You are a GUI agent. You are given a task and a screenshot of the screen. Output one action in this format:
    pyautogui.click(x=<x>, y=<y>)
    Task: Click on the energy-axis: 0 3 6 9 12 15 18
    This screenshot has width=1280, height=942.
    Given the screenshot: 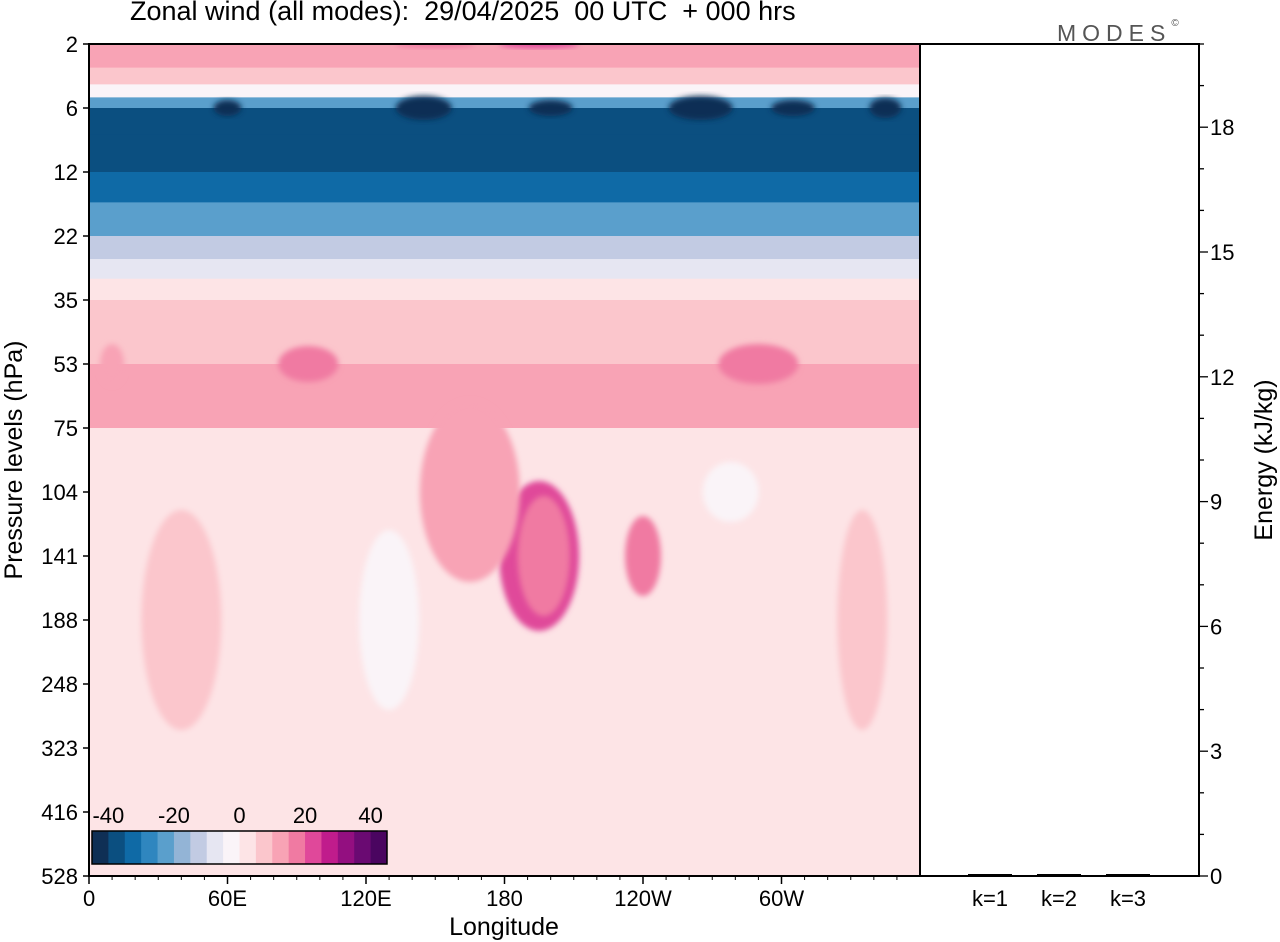 What is the action you would take?
    pyautogui.click(x=1216, y=466)
    